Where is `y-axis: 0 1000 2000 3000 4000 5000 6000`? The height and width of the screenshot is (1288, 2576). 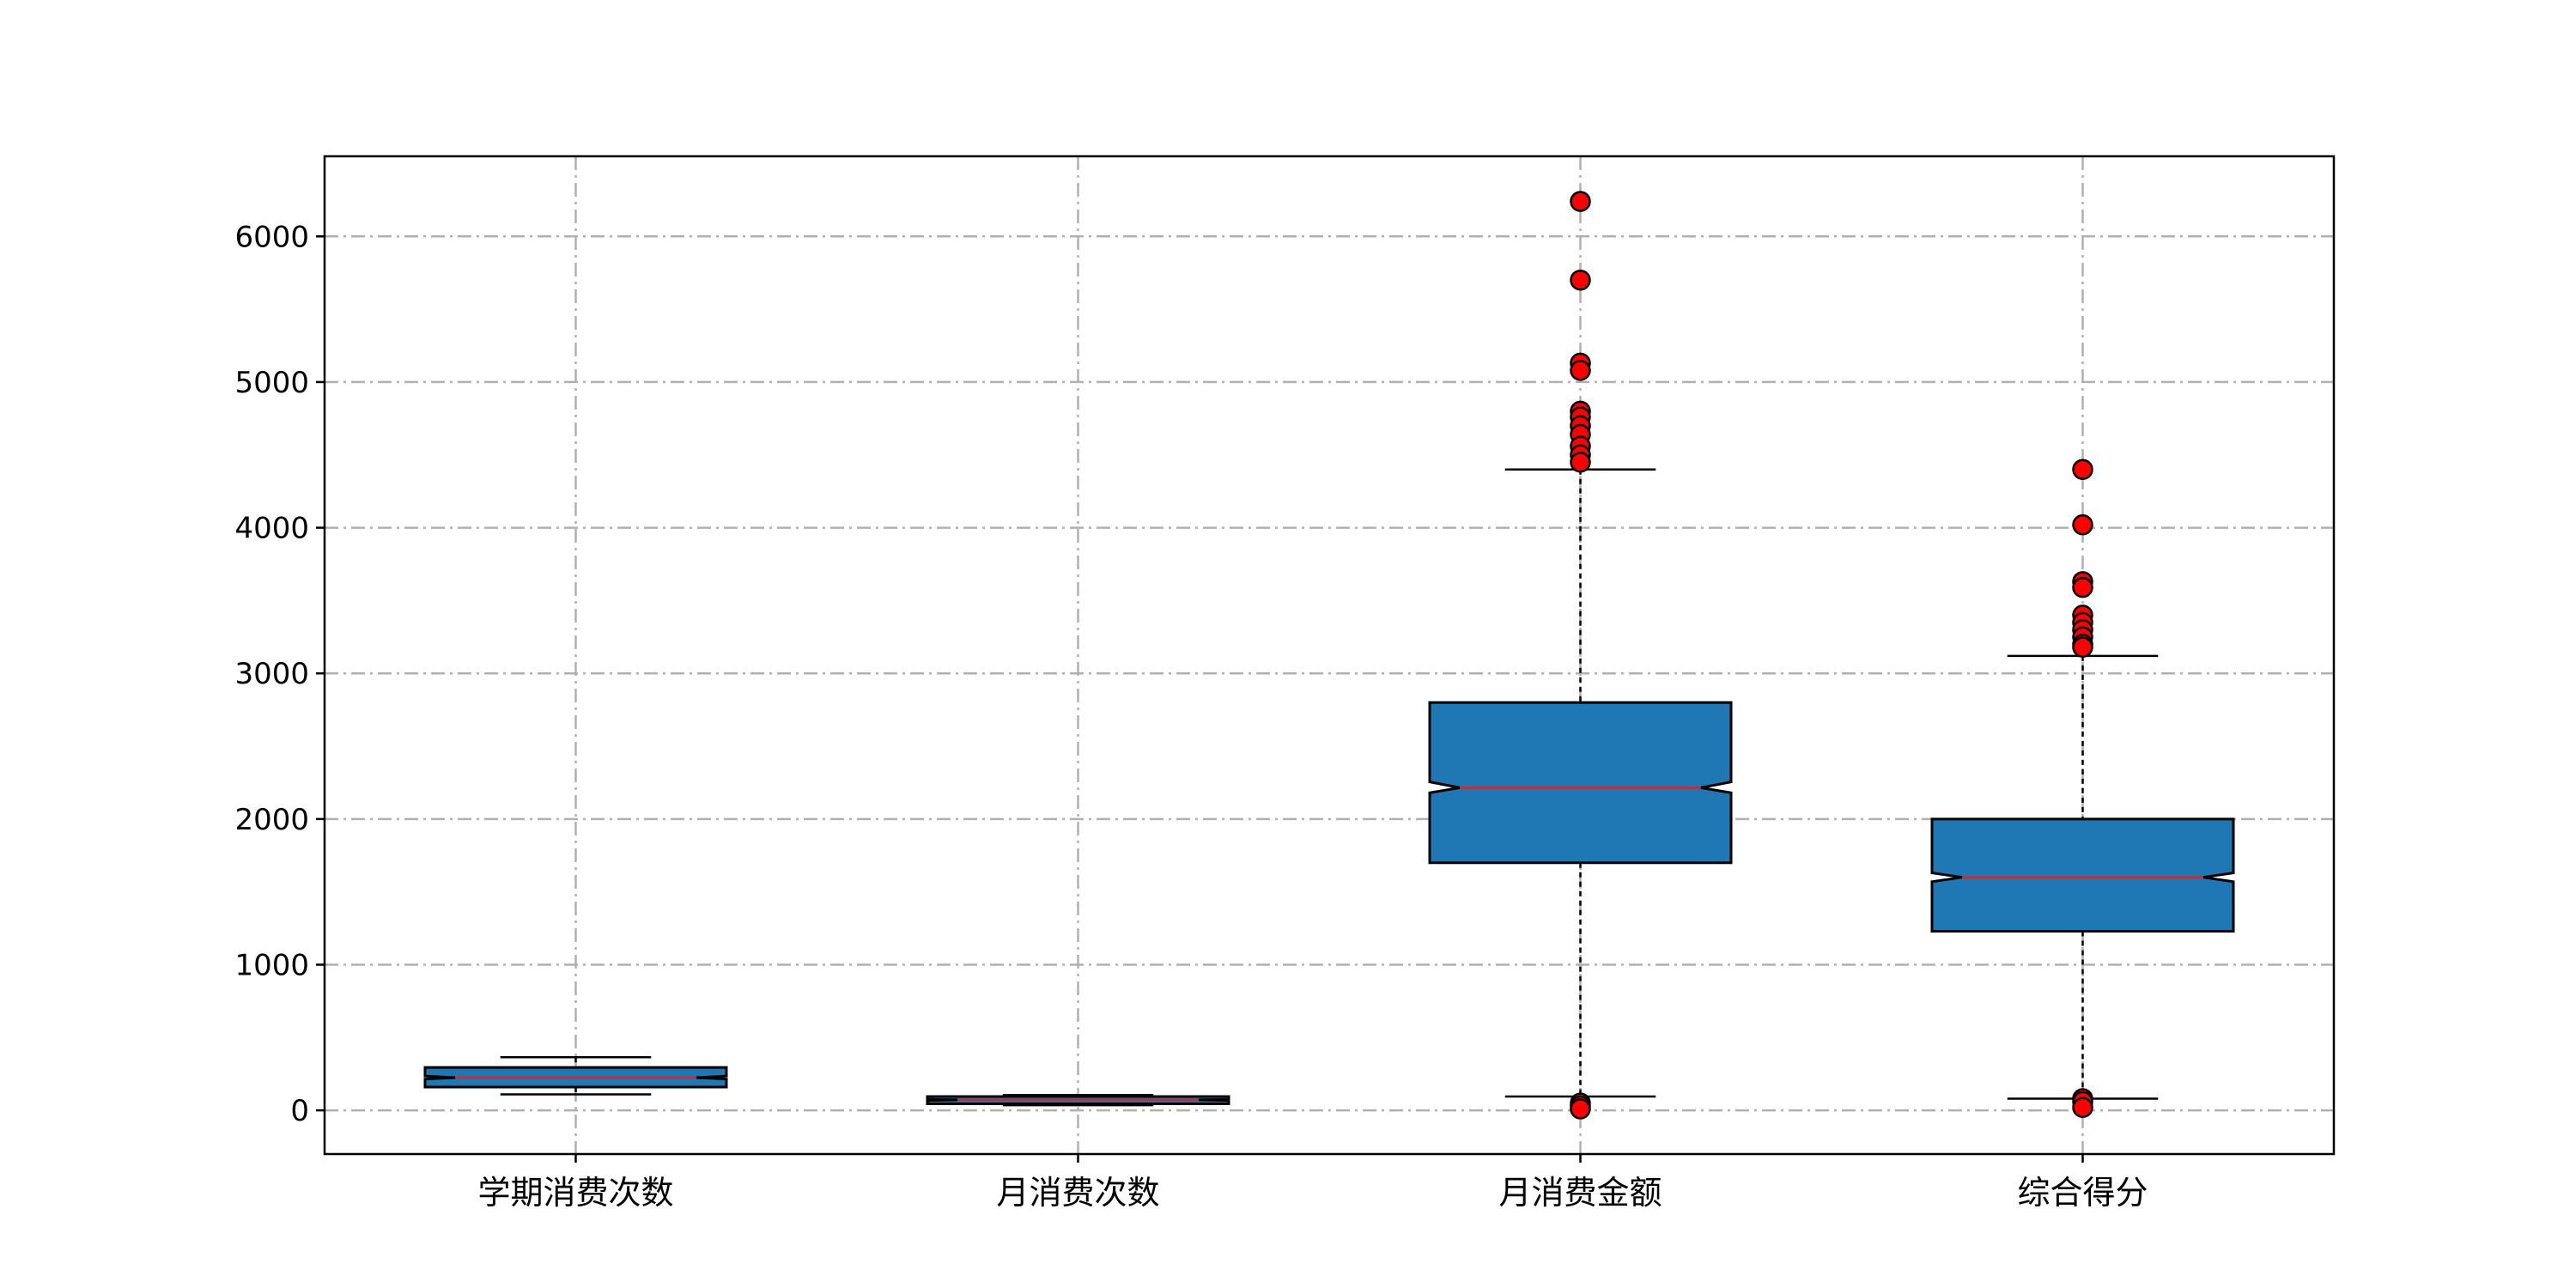 y-axis: 0 1000 2000 3000 4000 5000 6000 is located at coordinates (280, 674).